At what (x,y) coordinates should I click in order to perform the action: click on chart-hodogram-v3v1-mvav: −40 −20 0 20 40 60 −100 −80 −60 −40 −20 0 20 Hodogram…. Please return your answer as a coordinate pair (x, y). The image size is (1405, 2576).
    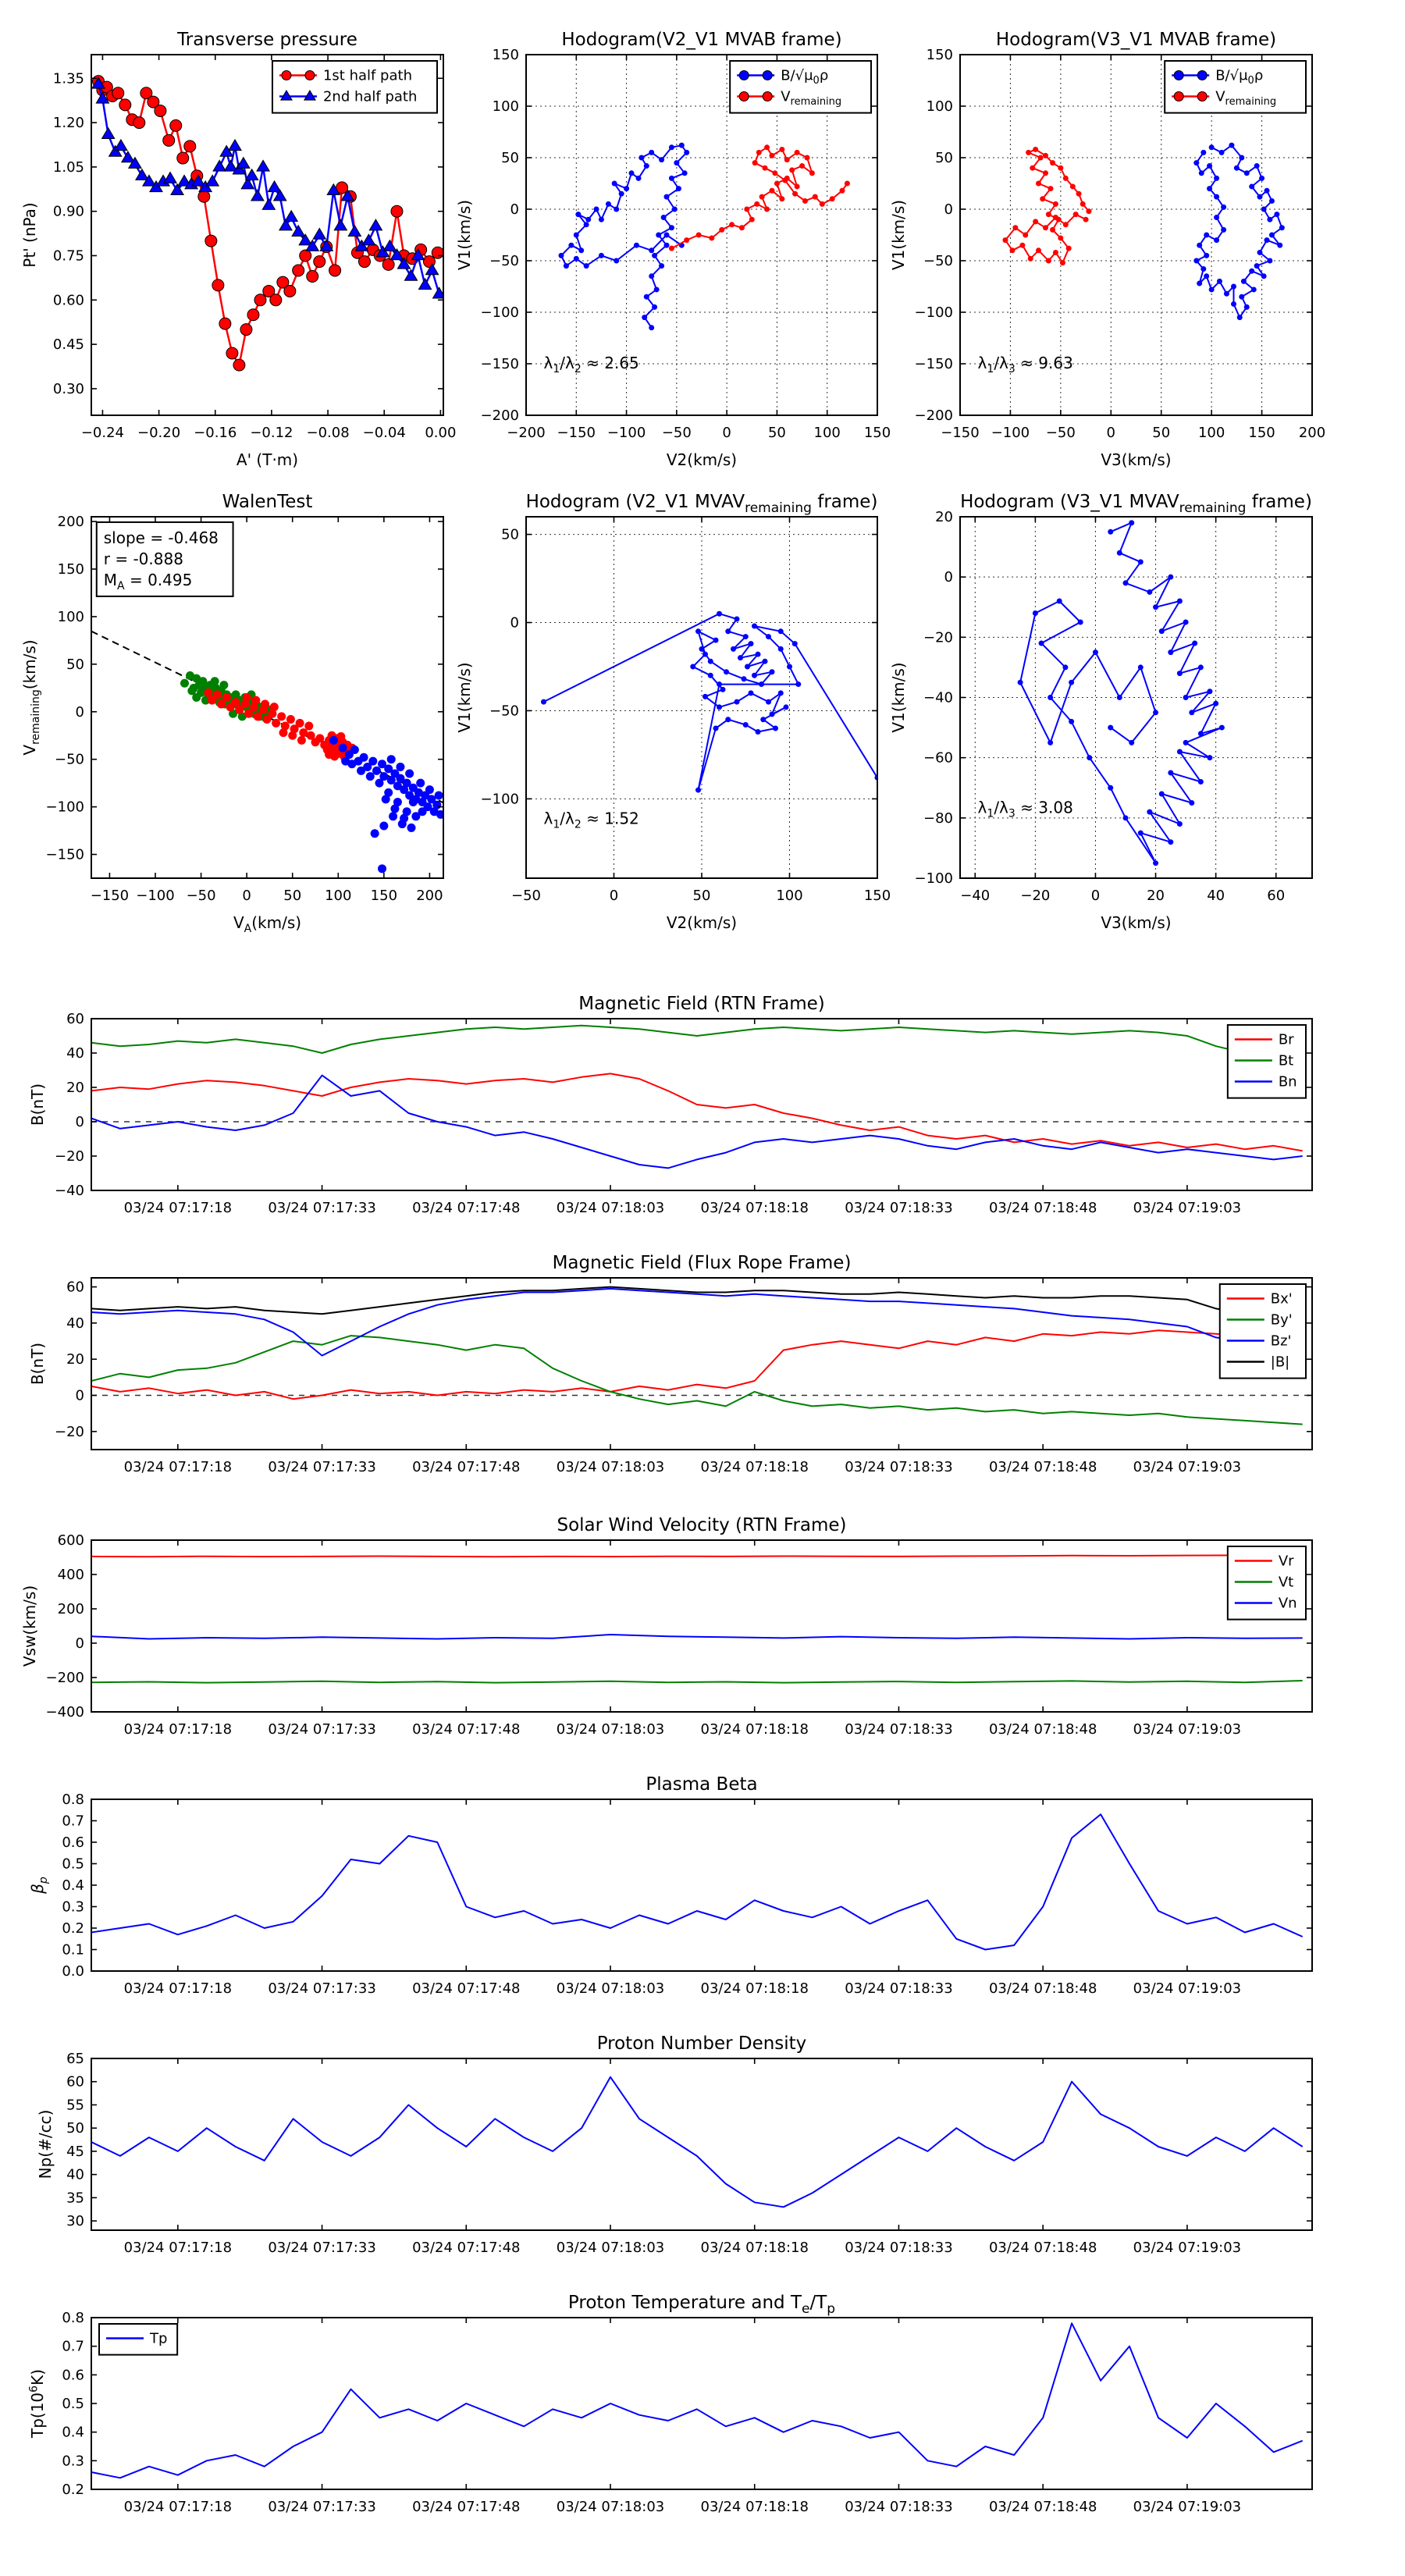
    Looking at the image, I should click on (1101, 712).